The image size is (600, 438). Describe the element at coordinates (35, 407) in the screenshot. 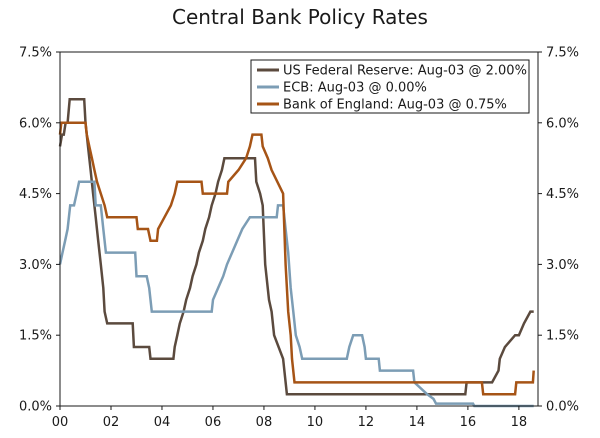

I see `y-tick-label-left-0: 0.0%` at that location.